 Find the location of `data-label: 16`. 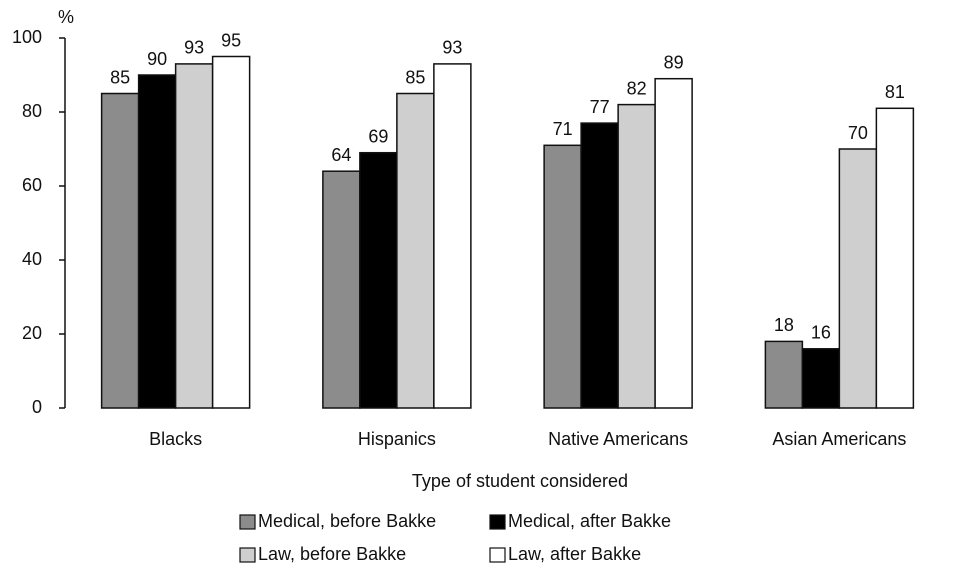

data-label: 16 is located at coordinates (821, 333).